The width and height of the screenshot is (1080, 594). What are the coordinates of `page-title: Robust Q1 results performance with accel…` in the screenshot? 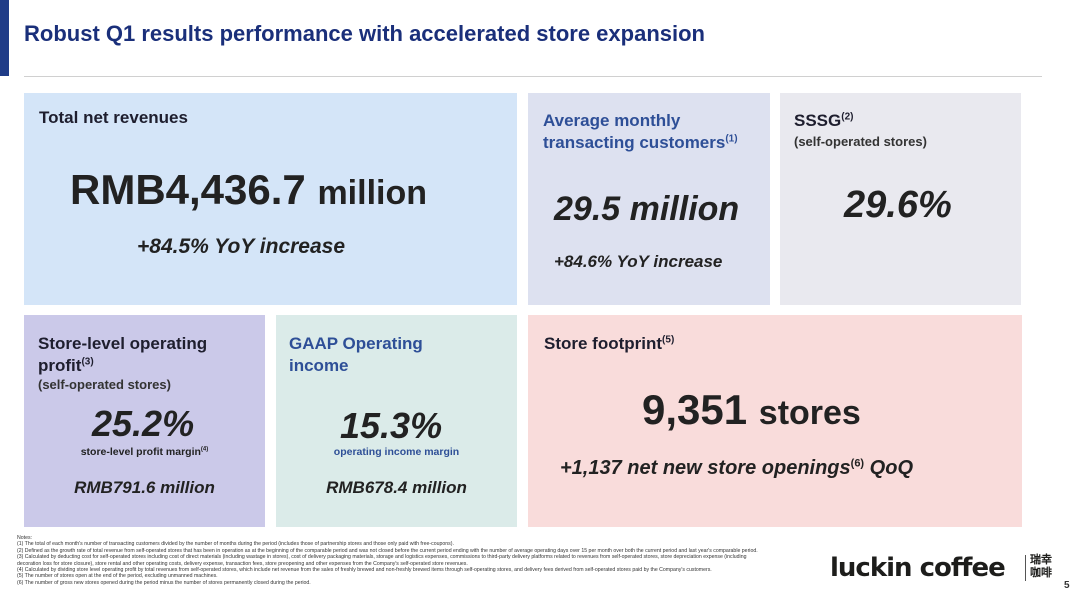 It's located at (364, 33).